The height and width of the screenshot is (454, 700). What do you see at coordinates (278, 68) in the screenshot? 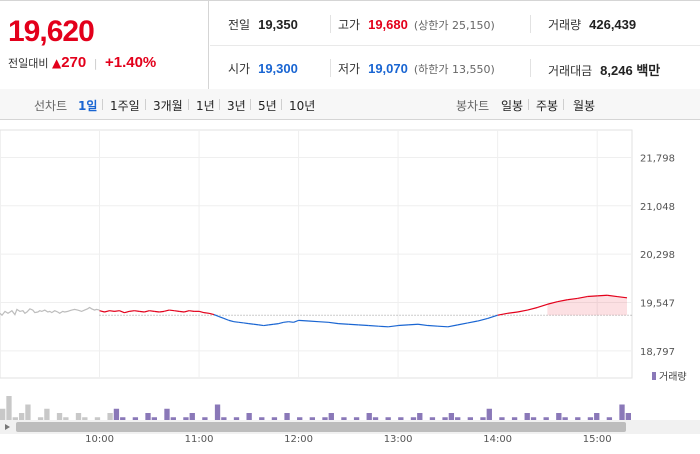
I see `stat-value: 19,300` at bounding box center [278, 68].